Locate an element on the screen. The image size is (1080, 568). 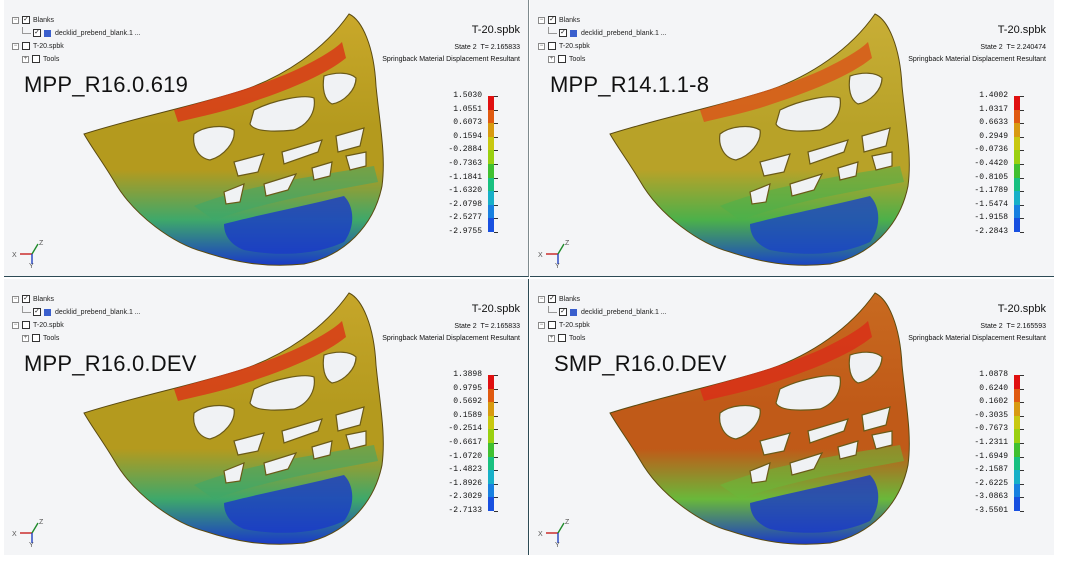
legend-value: 0.1589 is located at coordinates (467, 415).